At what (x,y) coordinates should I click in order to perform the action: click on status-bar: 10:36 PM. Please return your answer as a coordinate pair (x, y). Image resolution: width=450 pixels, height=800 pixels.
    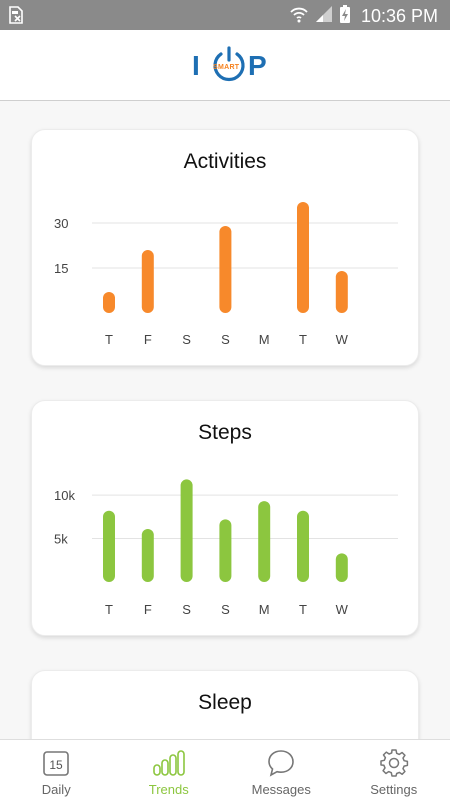
    Looking at the image, I should click on (225, 15).